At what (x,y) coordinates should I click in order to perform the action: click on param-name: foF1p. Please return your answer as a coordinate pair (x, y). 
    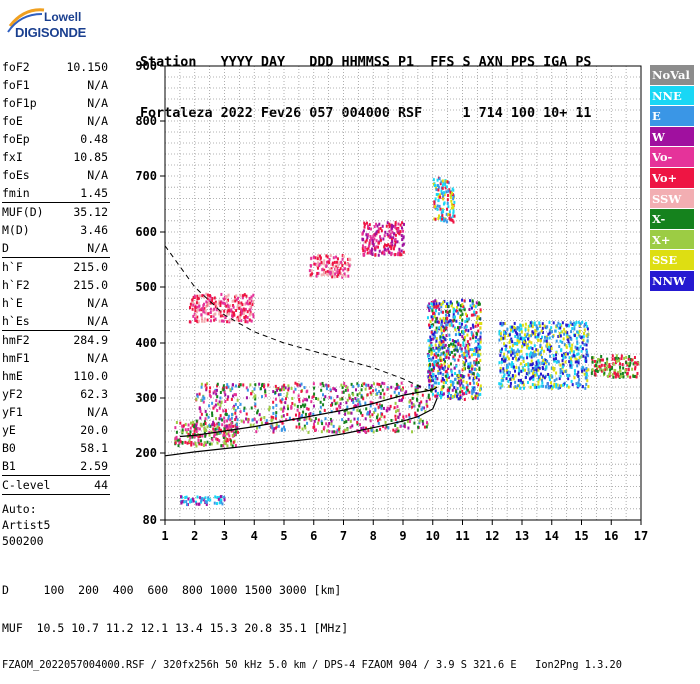
    Looking at the image, I should click on (19, 103).